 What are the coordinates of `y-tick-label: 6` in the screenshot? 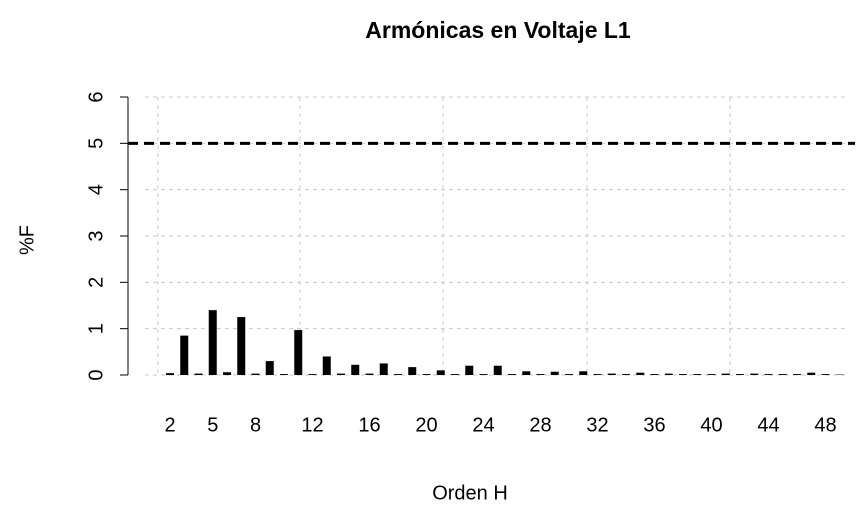 It's located at (96, 96).